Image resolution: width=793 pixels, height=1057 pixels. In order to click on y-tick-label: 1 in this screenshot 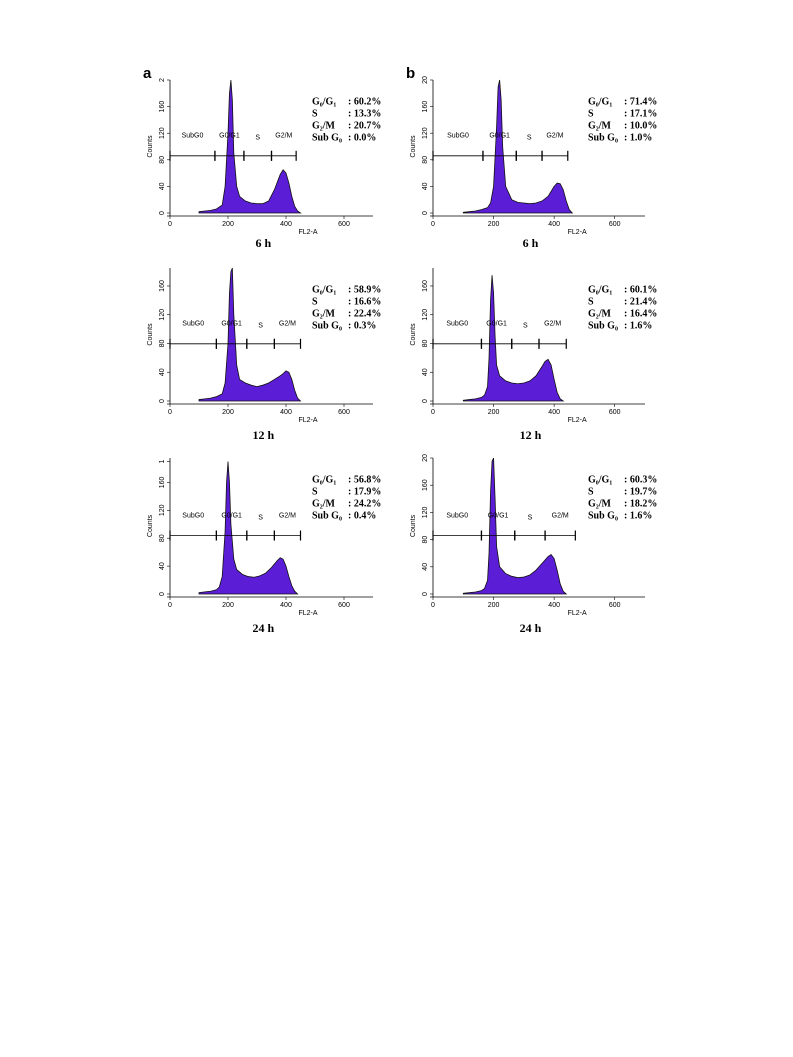, I will do `click(162, 461)`.